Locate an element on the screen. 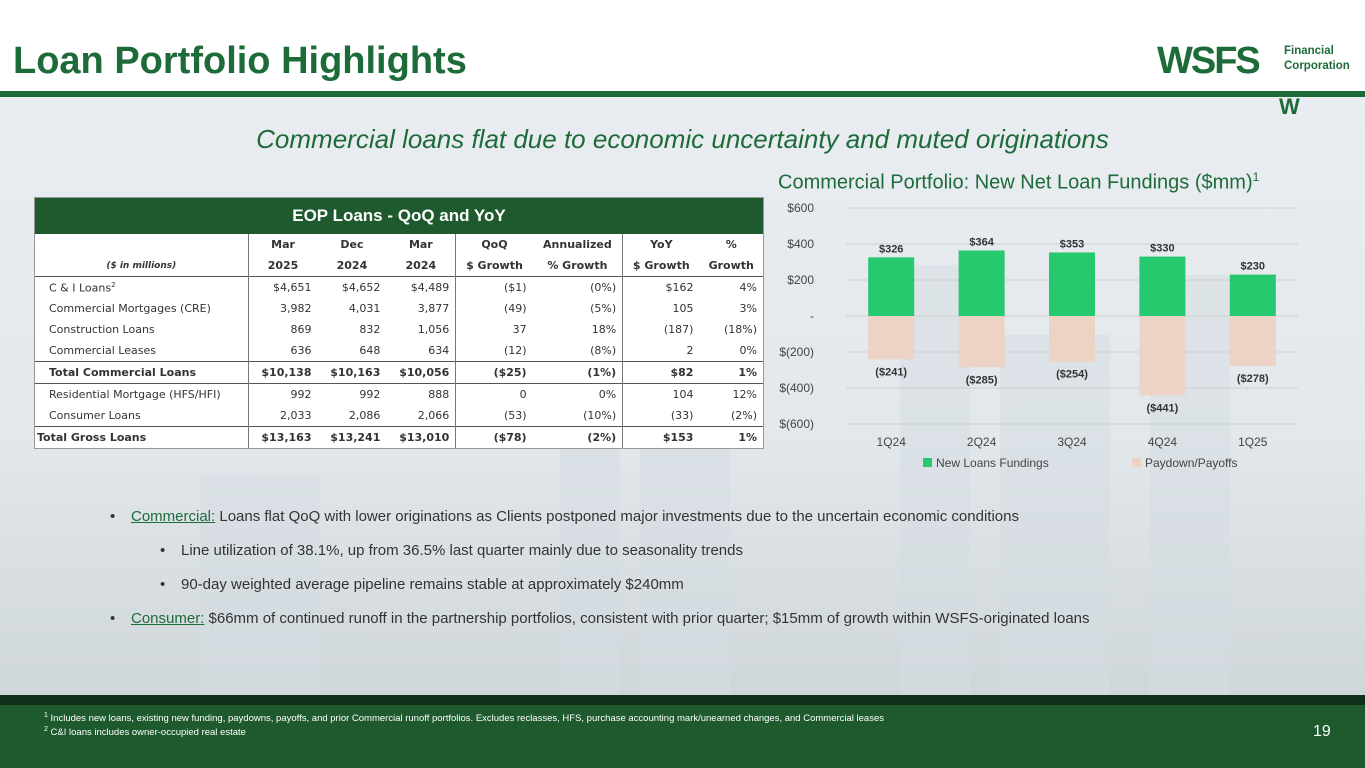 The height and width of the screenshot is (768, 1365). footnote-2-num: 2 is located at coordinates (46, 729).